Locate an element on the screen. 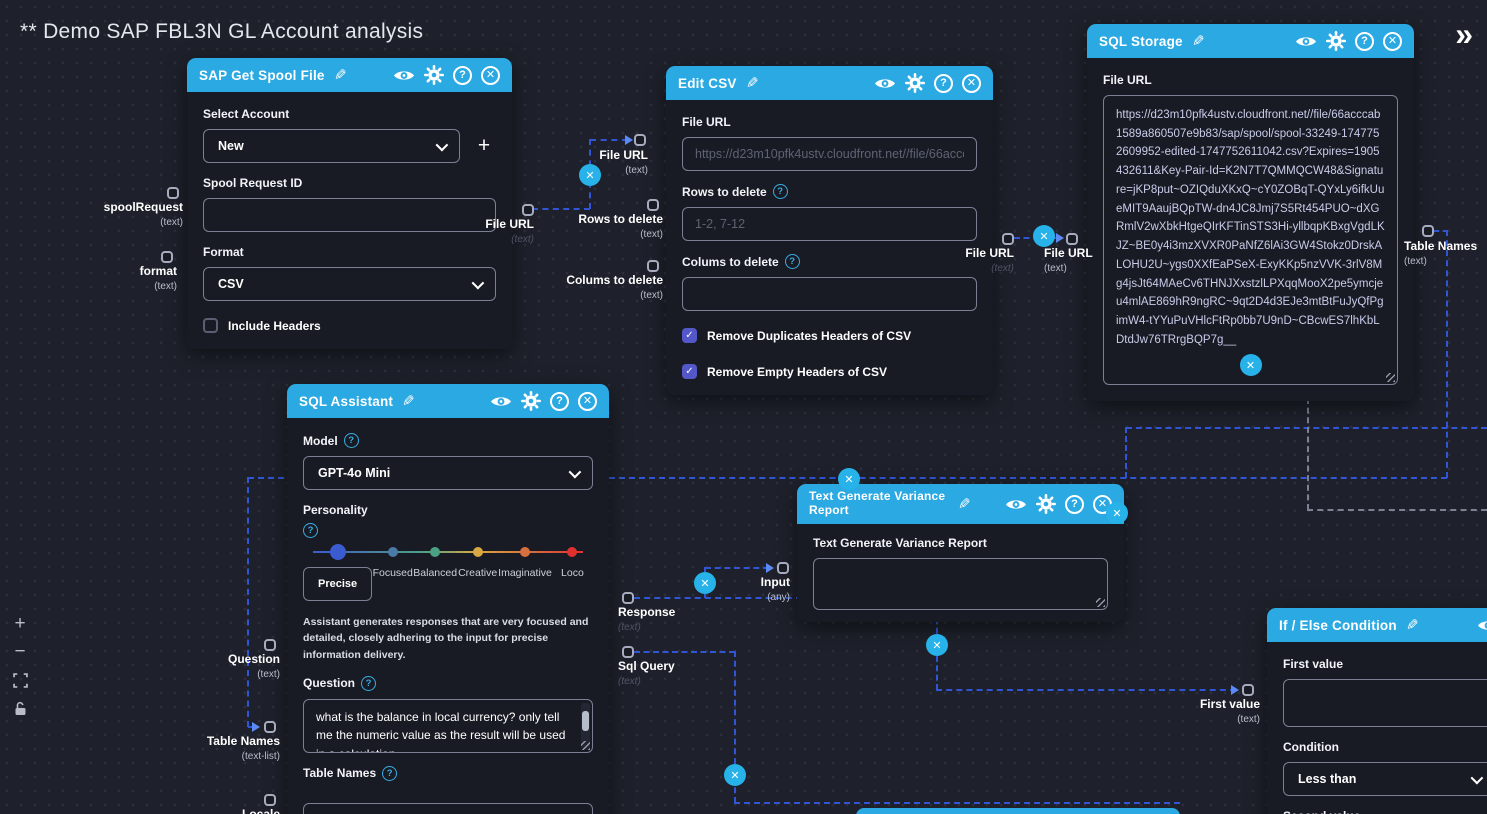 This screenshot has width=1487, height=814. variance-report-textarea is located at coordinates (960, 584).